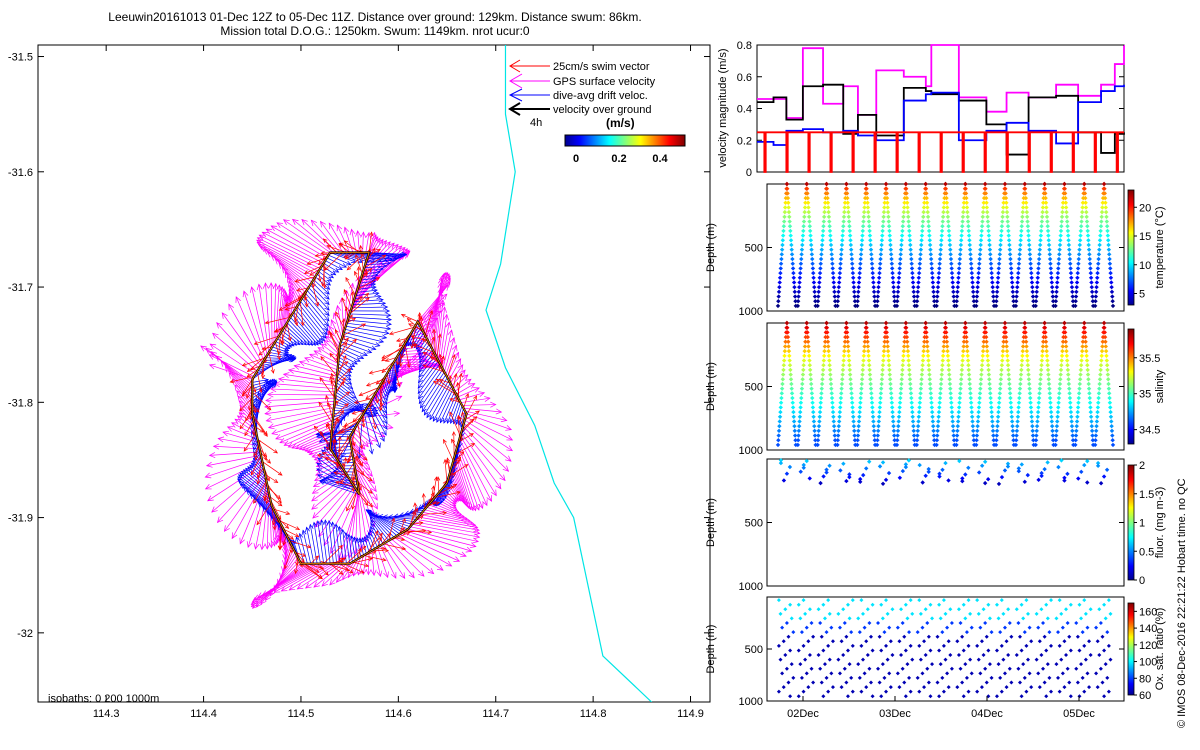 The image size is (1200, 750). I want to click on velocity-ylabel: velocity magnitude (m/s), so click(723, 107).